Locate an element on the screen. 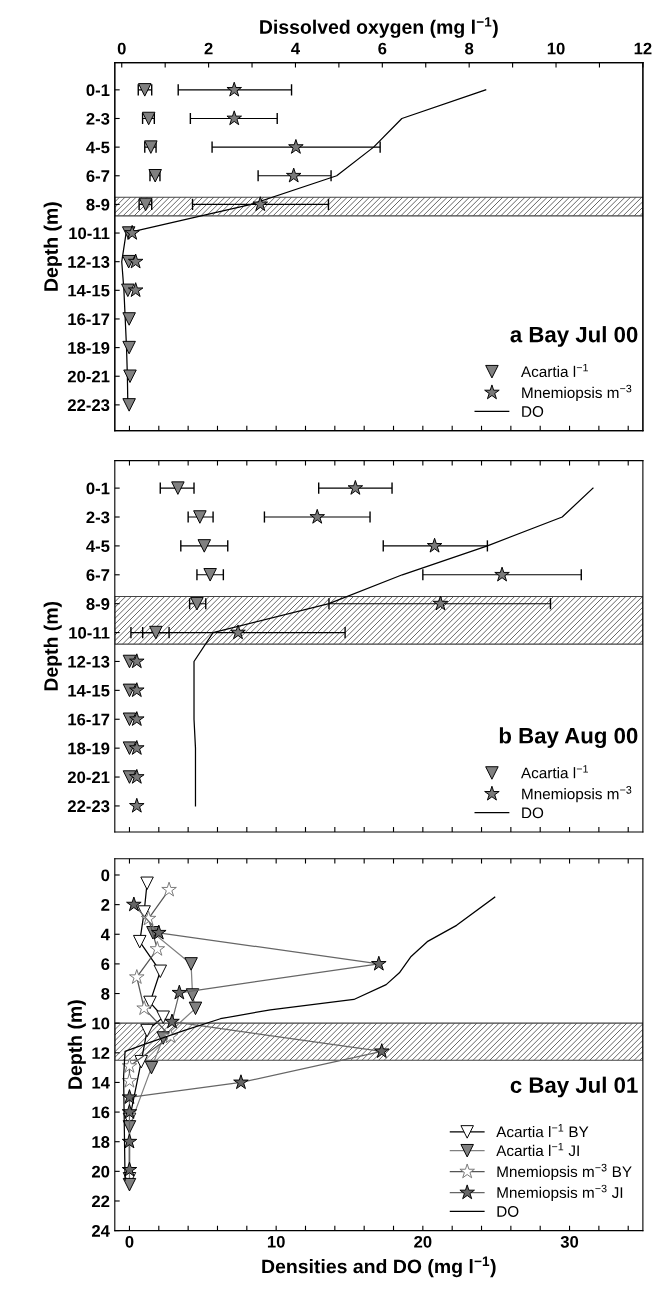 The height and width of the screenshot is (1305, 656). legend-label: Mnemiopsis m$^{−3}$ JI is located at coordinates (560, 1193).